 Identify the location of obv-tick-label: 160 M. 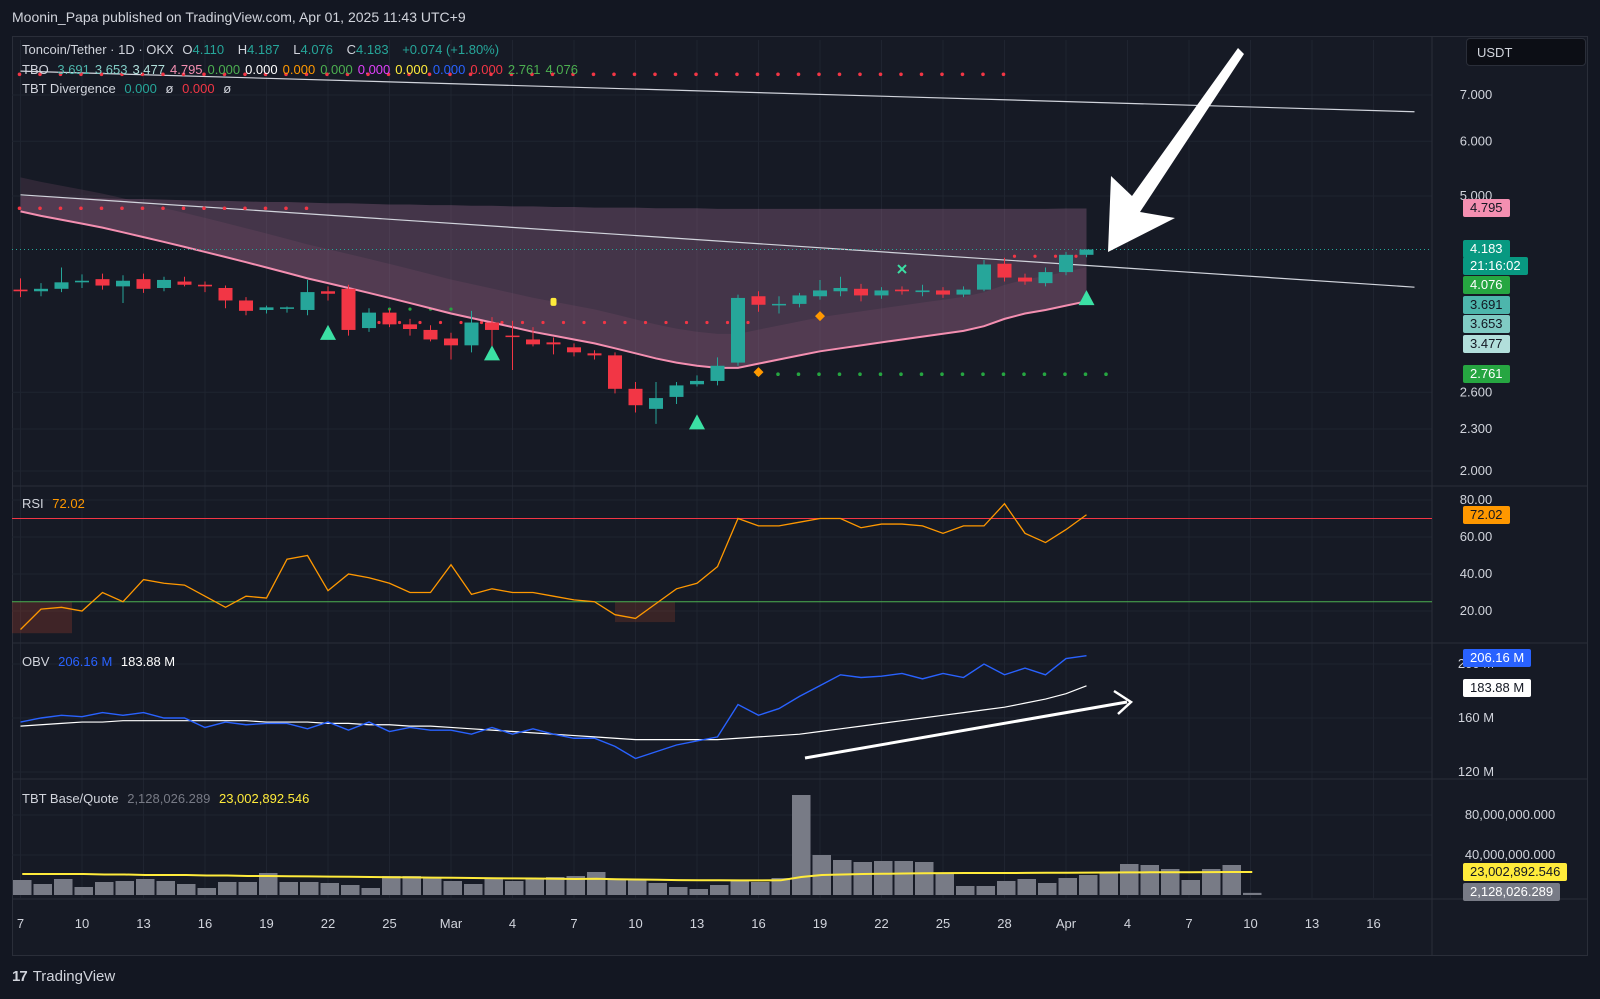
(1476, 717).